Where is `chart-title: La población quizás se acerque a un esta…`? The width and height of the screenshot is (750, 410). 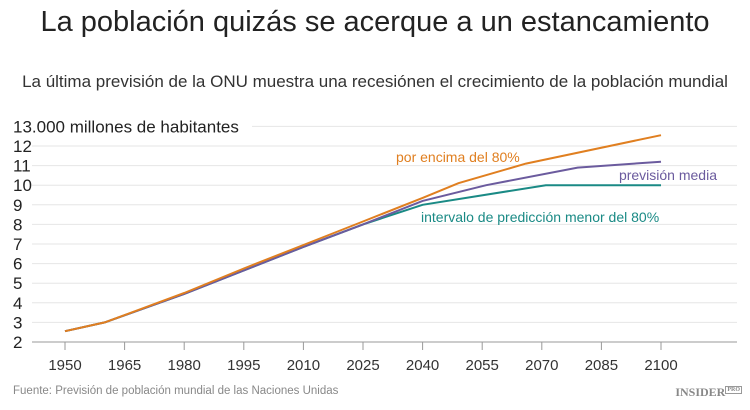
chart-title: La población quizás se acerque a un esta… is located at coordinates (375, 22).